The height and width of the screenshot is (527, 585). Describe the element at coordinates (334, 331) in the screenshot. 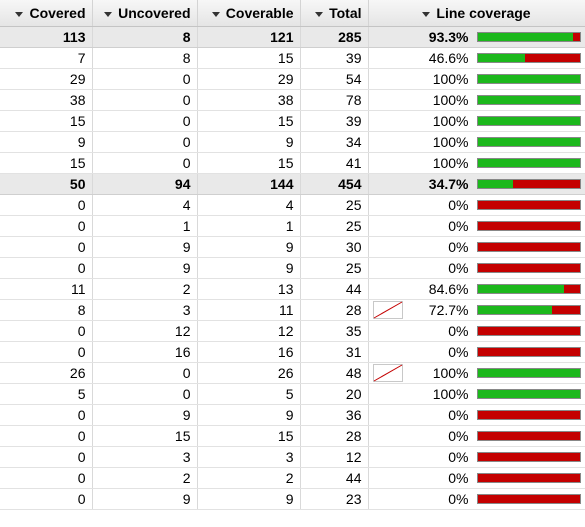

I see `total-cell: 35` at that location.